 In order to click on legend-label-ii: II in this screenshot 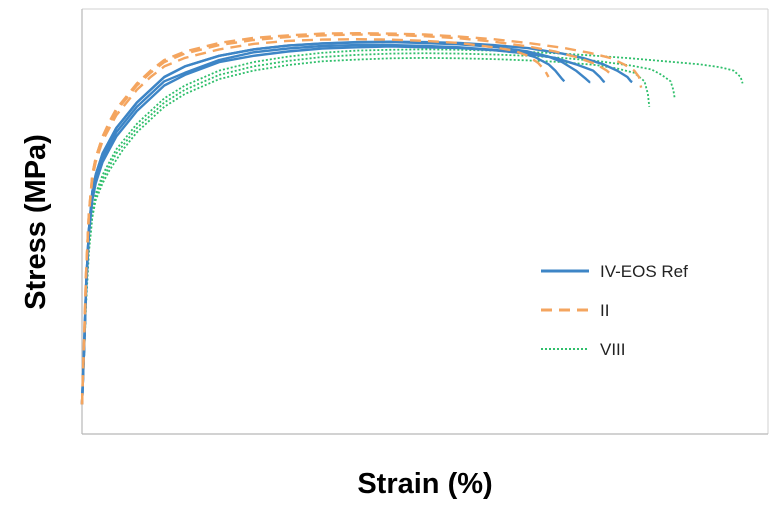, I will do `click(604, 310)`.